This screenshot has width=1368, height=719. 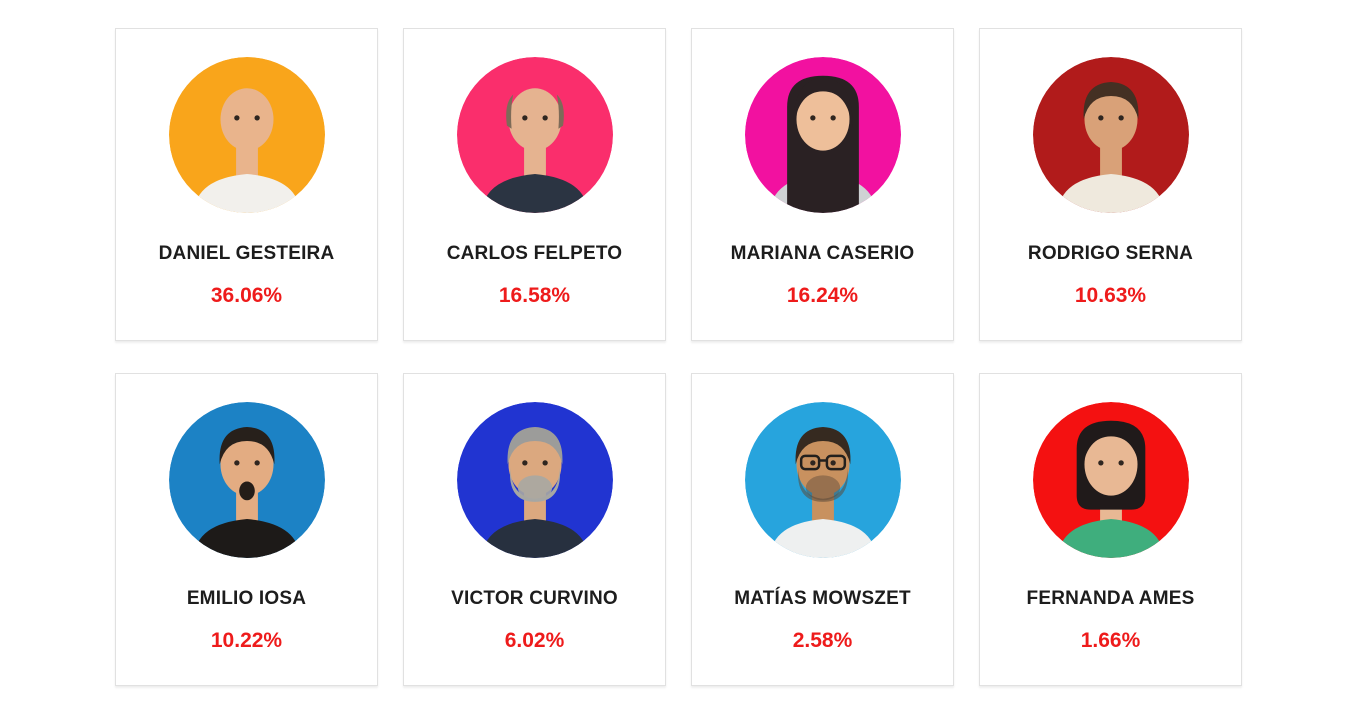 What do you see at coordinates (822, 598) in the screenshot?
I see `candidate-name: MATÍAS MOWSZET` at bounding box center [822, 598].